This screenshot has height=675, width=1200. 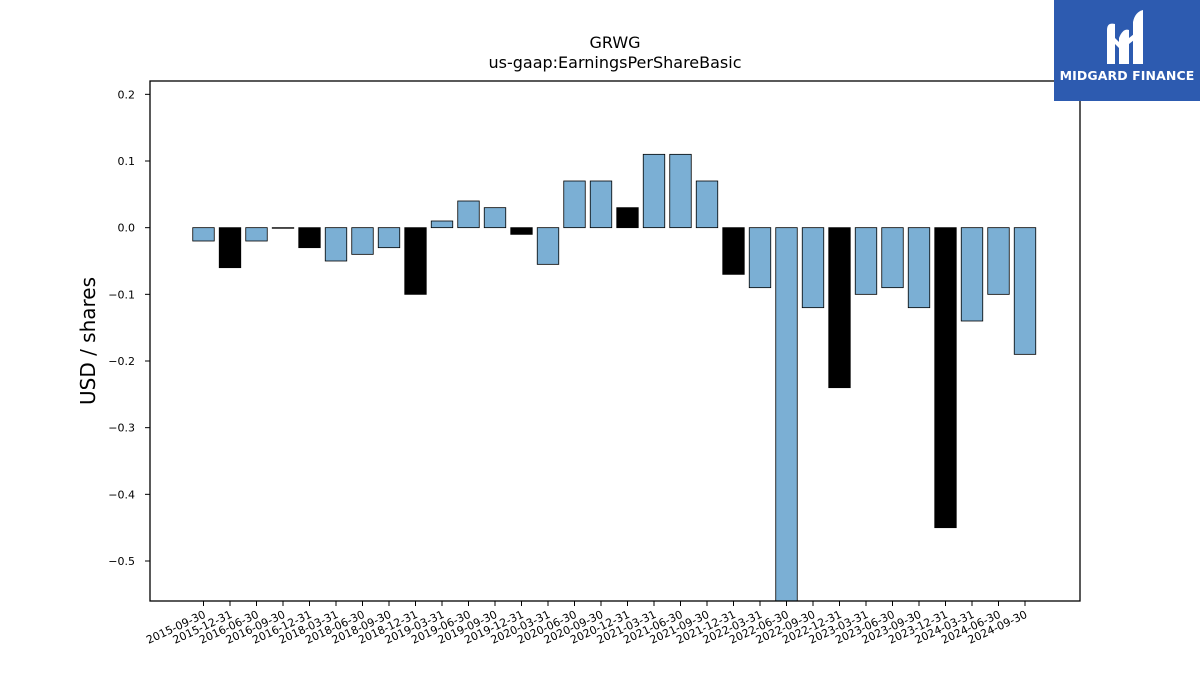 I want to click on y-ticks-group: 0.2 0.1 0.0 −0.1 −0.2 −0.3 −0.4 −0.5, so click(x=129, y=328).